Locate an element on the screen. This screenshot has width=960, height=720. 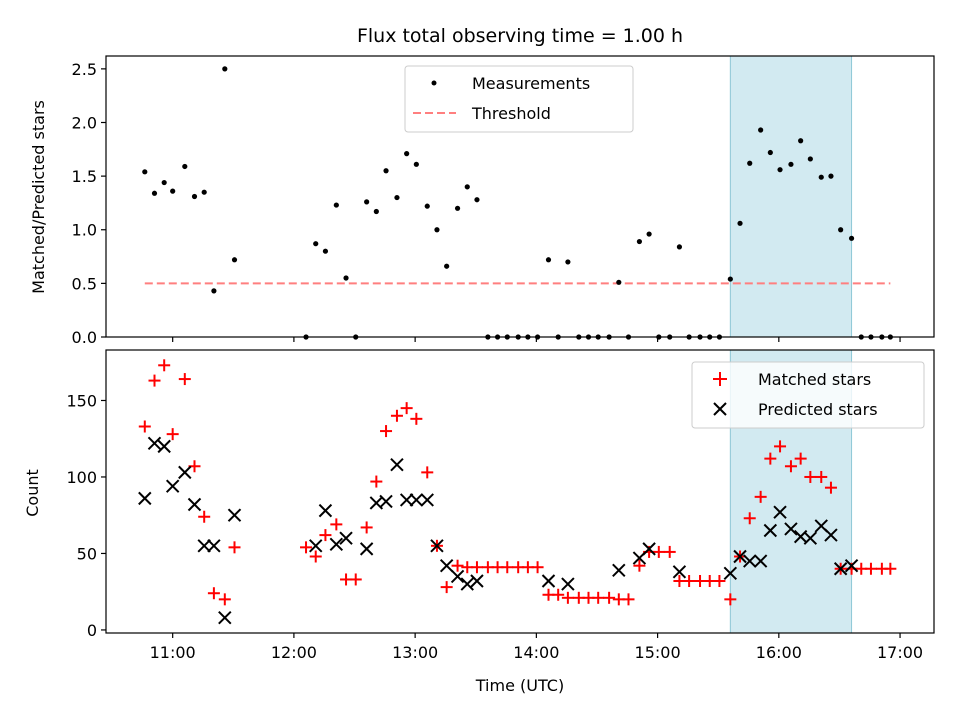
bottom-legend-box is located at coordinates (808, 395).